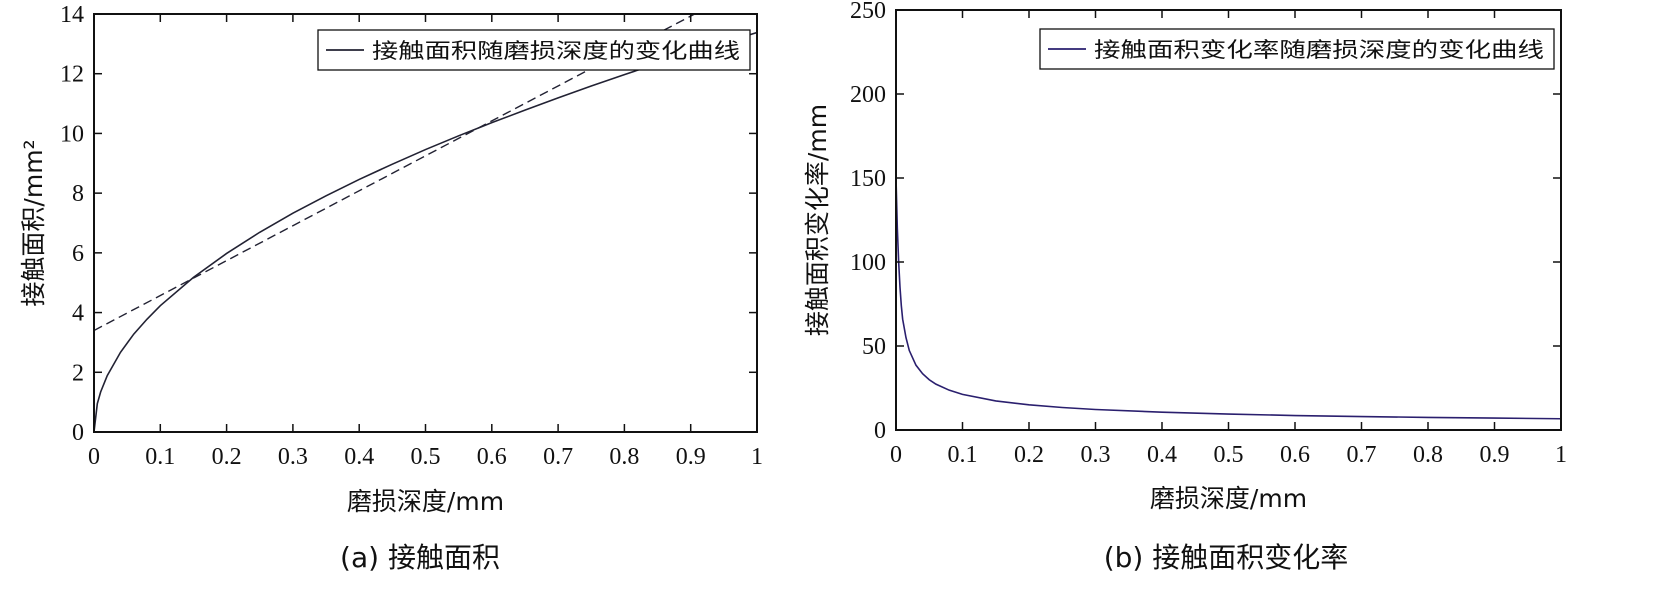 Image resolution: width=1663 pixels, height=601 pixels. What do you see at coordinates (868, 95) in the screenshot?
I see `y-tick-label: 200` at bounding box center [868, 95].